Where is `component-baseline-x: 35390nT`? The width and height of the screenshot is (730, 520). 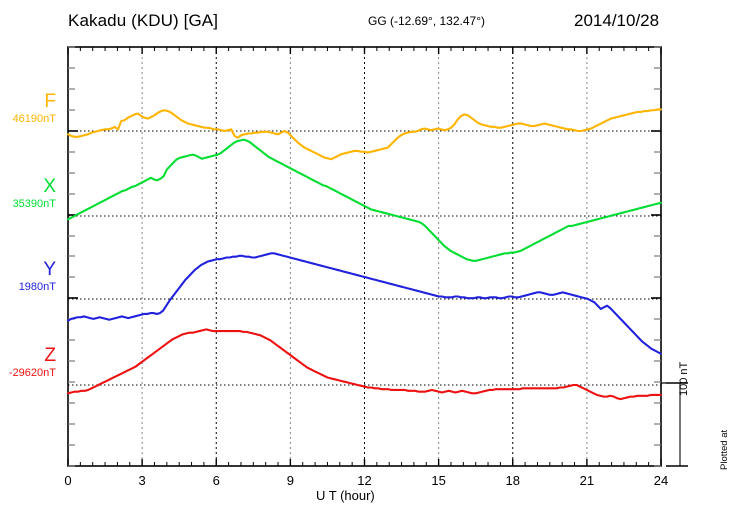 component-baseline-x: 35390nT is located at coordinates (34, 204).